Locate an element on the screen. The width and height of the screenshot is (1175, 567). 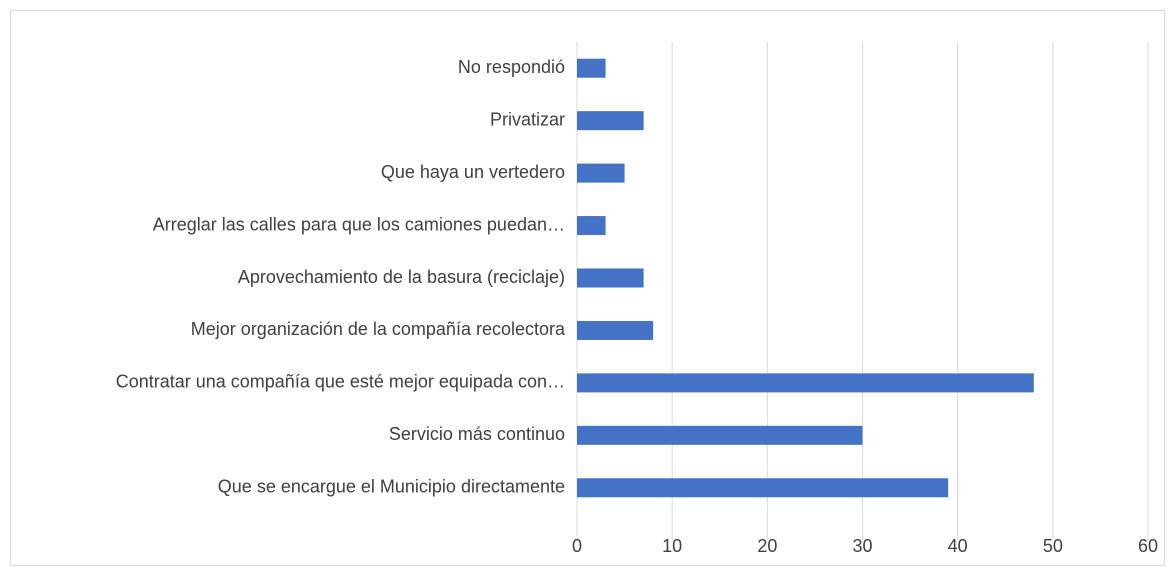
x-tick-label: 30 is located at coordinates (862, 546).